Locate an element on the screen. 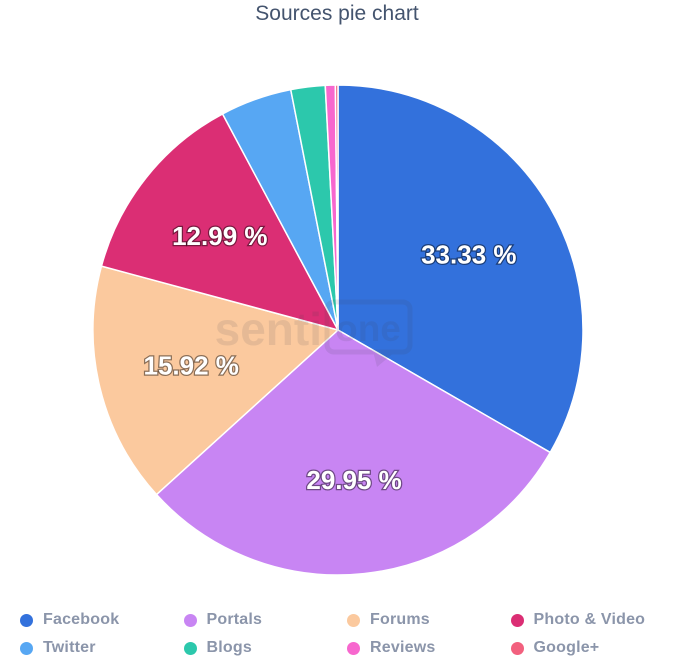 This screenshot has height=670, width=674. legend-label: Photo & Video is located at coordinates (589, 619).